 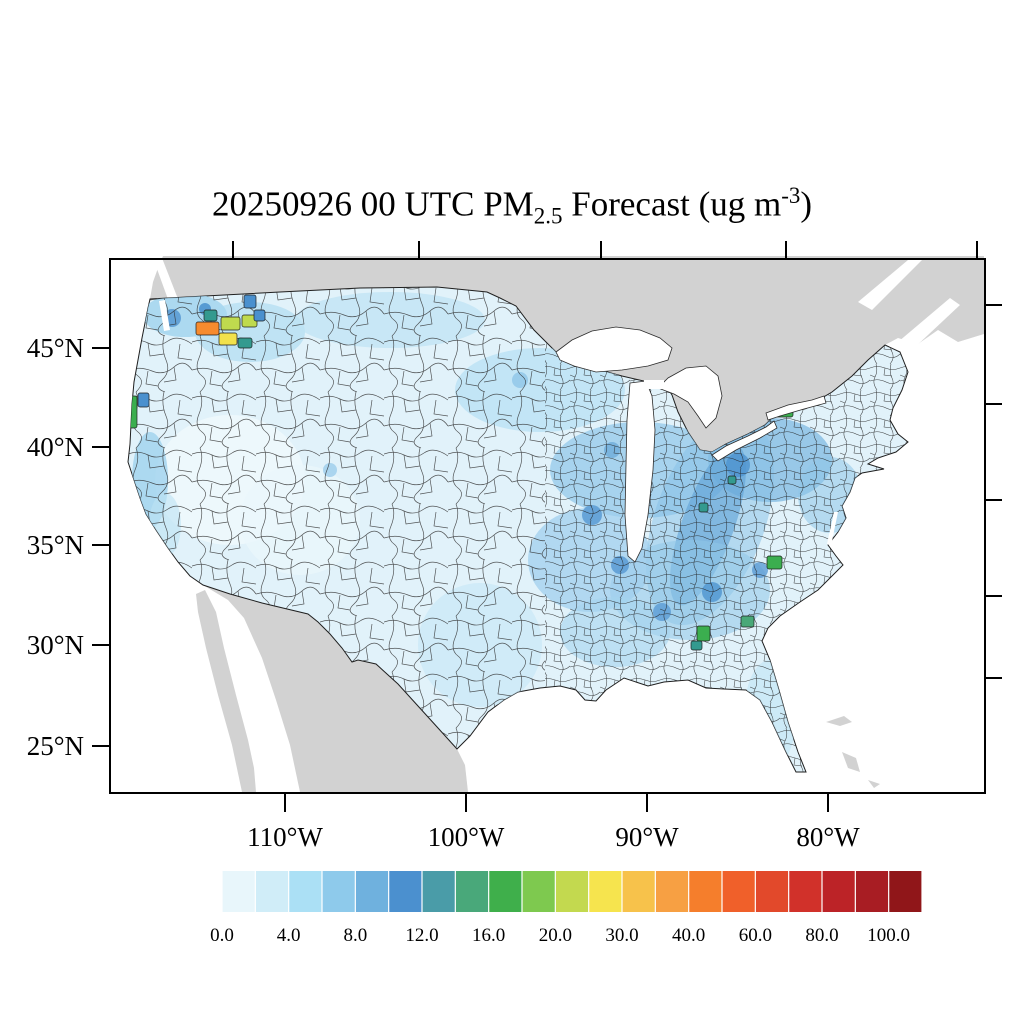 What do you see at coordinates (806, 204) in the screenshot?
I see `title-suffix: )` at bounding box center [806, 204].